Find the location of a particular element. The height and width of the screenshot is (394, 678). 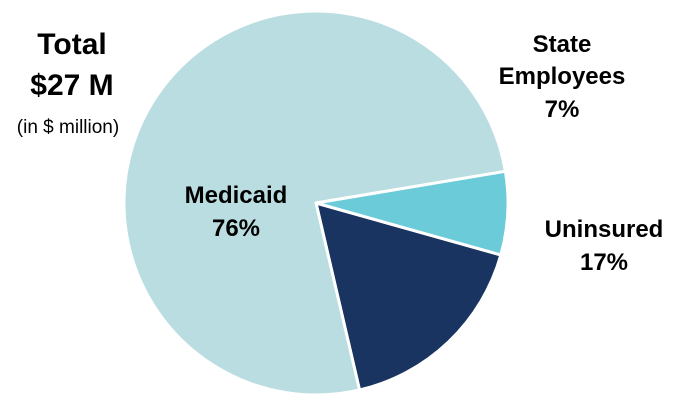

slice-label-uninsured-value: 17% is located at coordinates (604, 262).